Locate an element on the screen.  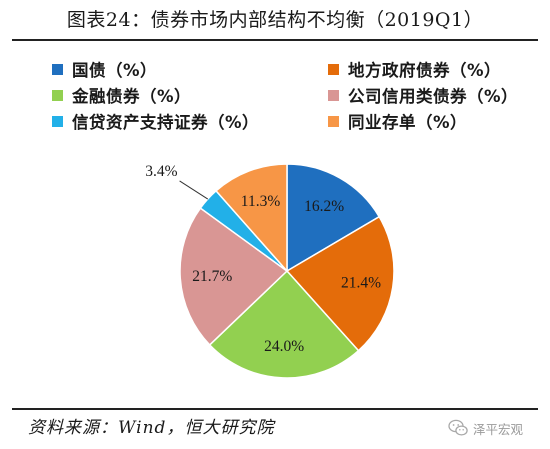
source-note: 资料来源：Wind，恒大研究院 is located at coordinates (151, 428).